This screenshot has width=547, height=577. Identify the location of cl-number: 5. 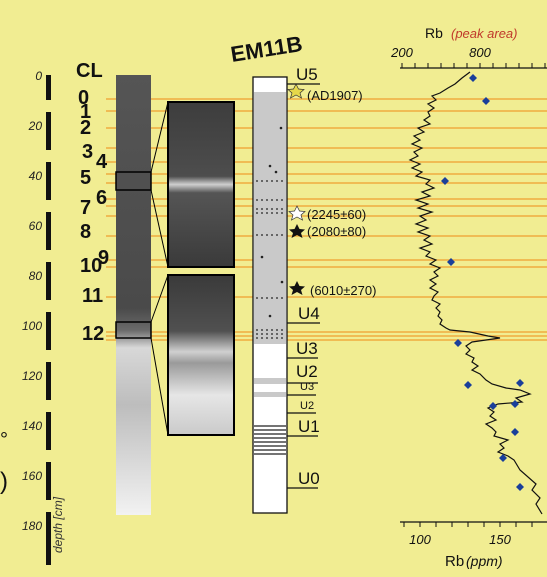
(85, 178).